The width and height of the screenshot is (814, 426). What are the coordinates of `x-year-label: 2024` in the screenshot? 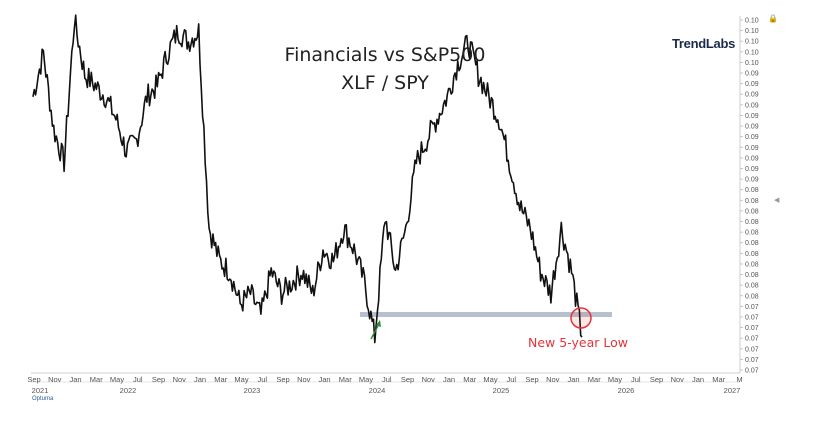 It's located at (377, 390).